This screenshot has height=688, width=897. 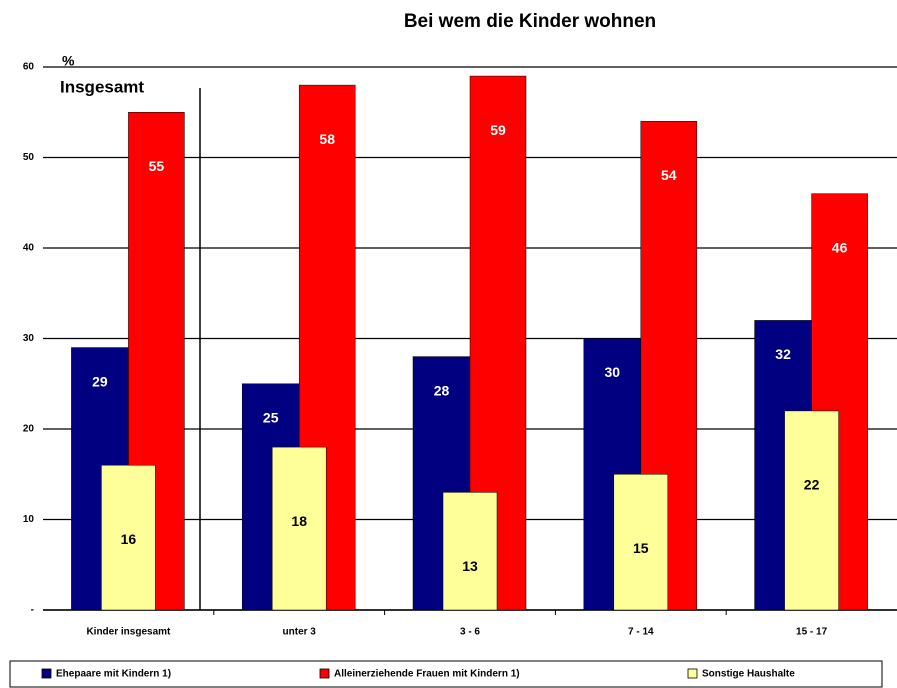 What do you see at coordinates (442, 390) in the screenshot?
I see `data-label: 28` at bounding box center [442, 390].